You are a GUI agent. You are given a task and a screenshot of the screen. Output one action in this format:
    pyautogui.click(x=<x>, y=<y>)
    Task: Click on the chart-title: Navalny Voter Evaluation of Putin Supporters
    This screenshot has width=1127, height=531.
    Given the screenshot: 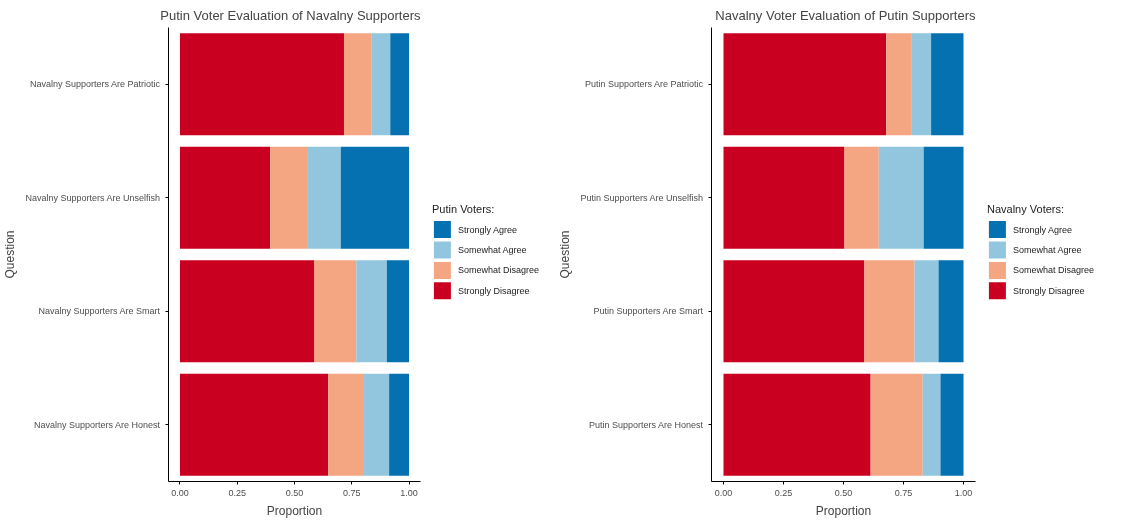 What is the action you would take?
    pyautogui.click(x=845, y=15)
    